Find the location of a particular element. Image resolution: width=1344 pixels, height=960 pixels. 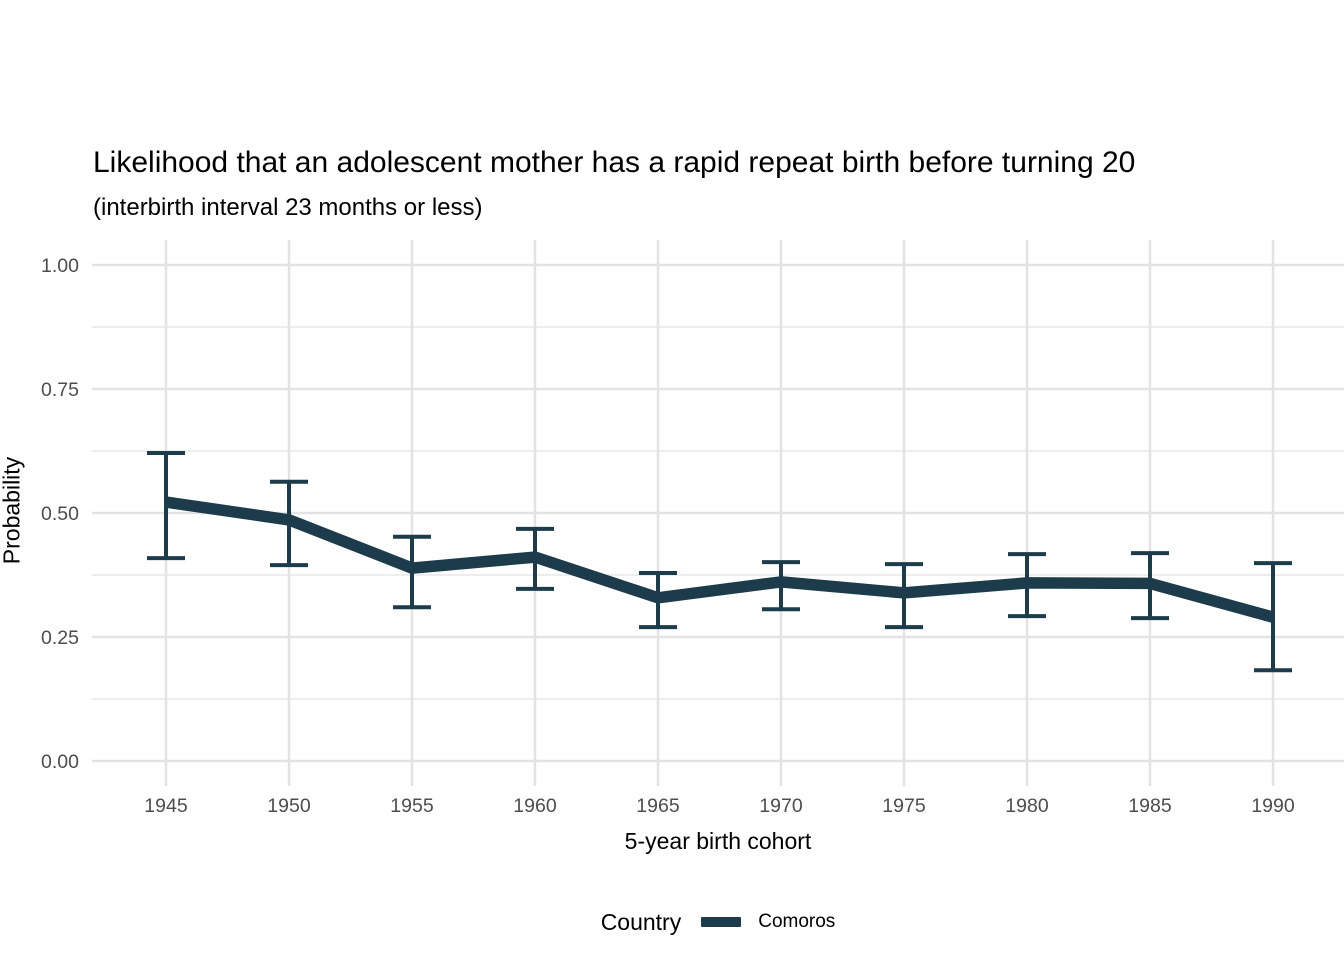

x-tick-label: 1985 is located at coordinates (1150, 806).